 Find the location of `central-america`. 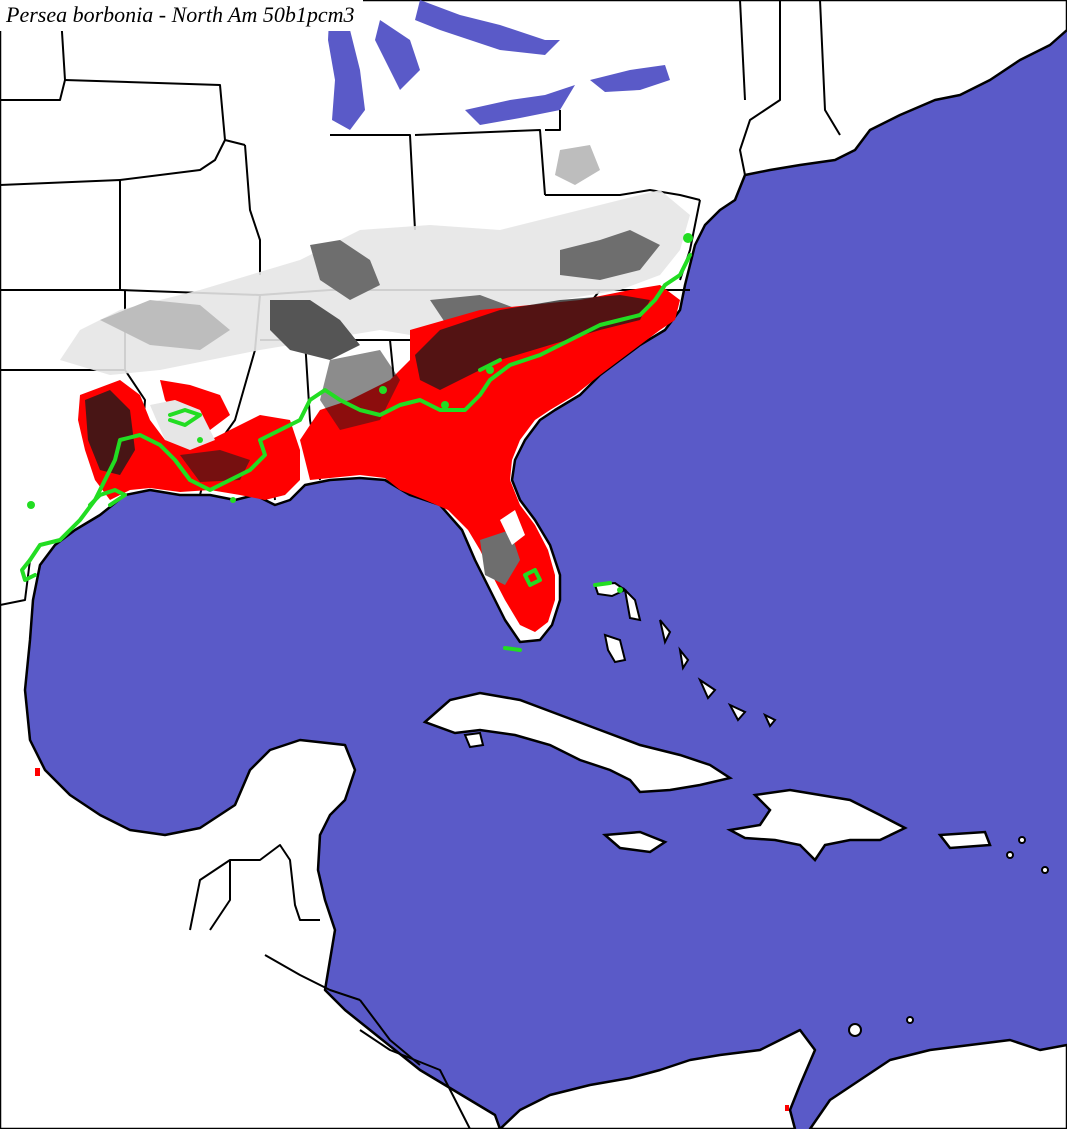

central-america is located at coordinates (657, 1078).